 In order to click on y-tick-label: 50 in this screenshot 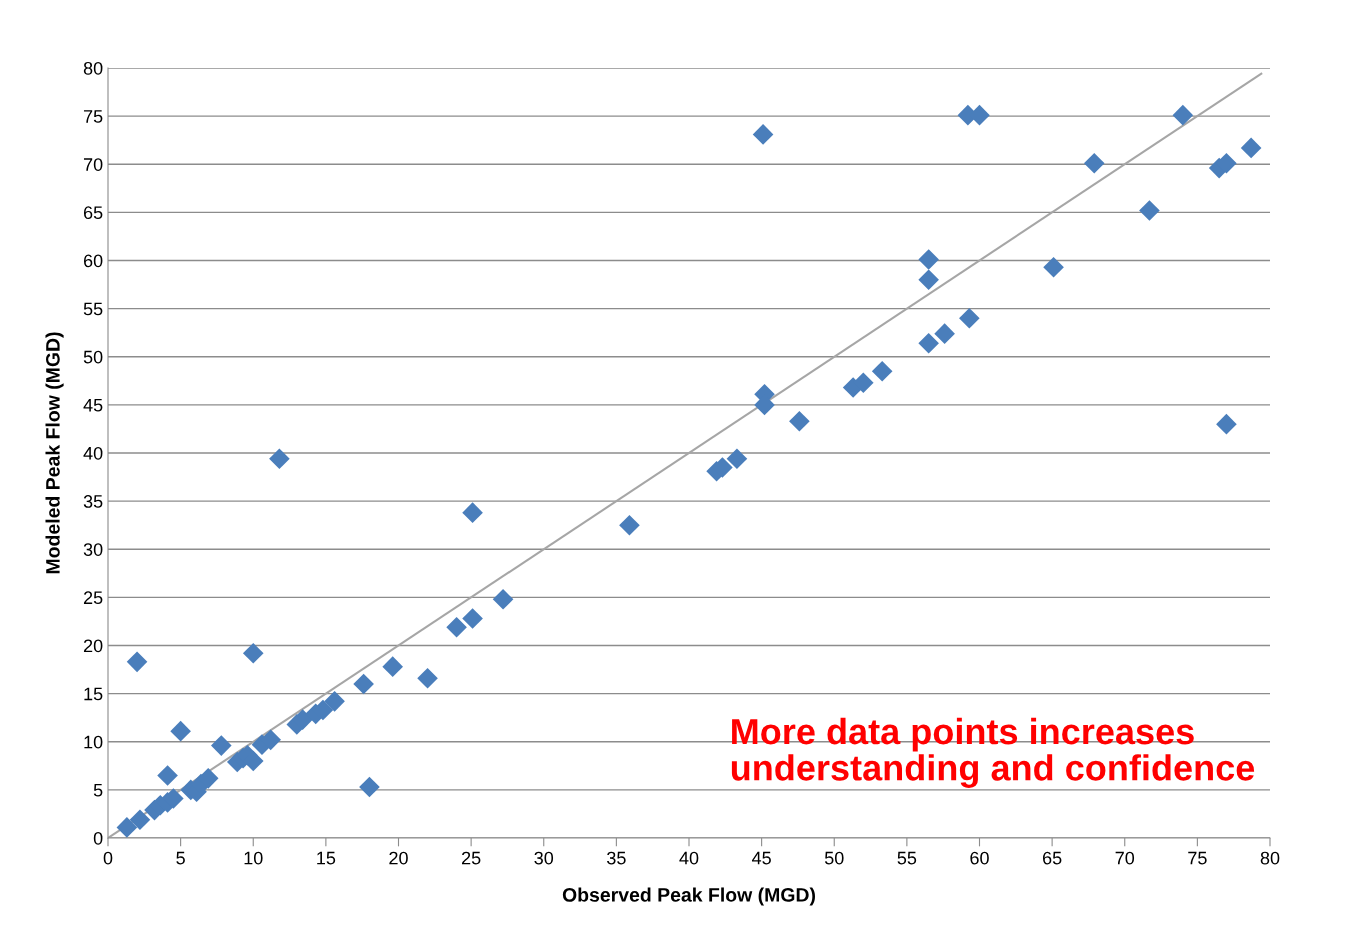, I will do `click(93, 357)`.